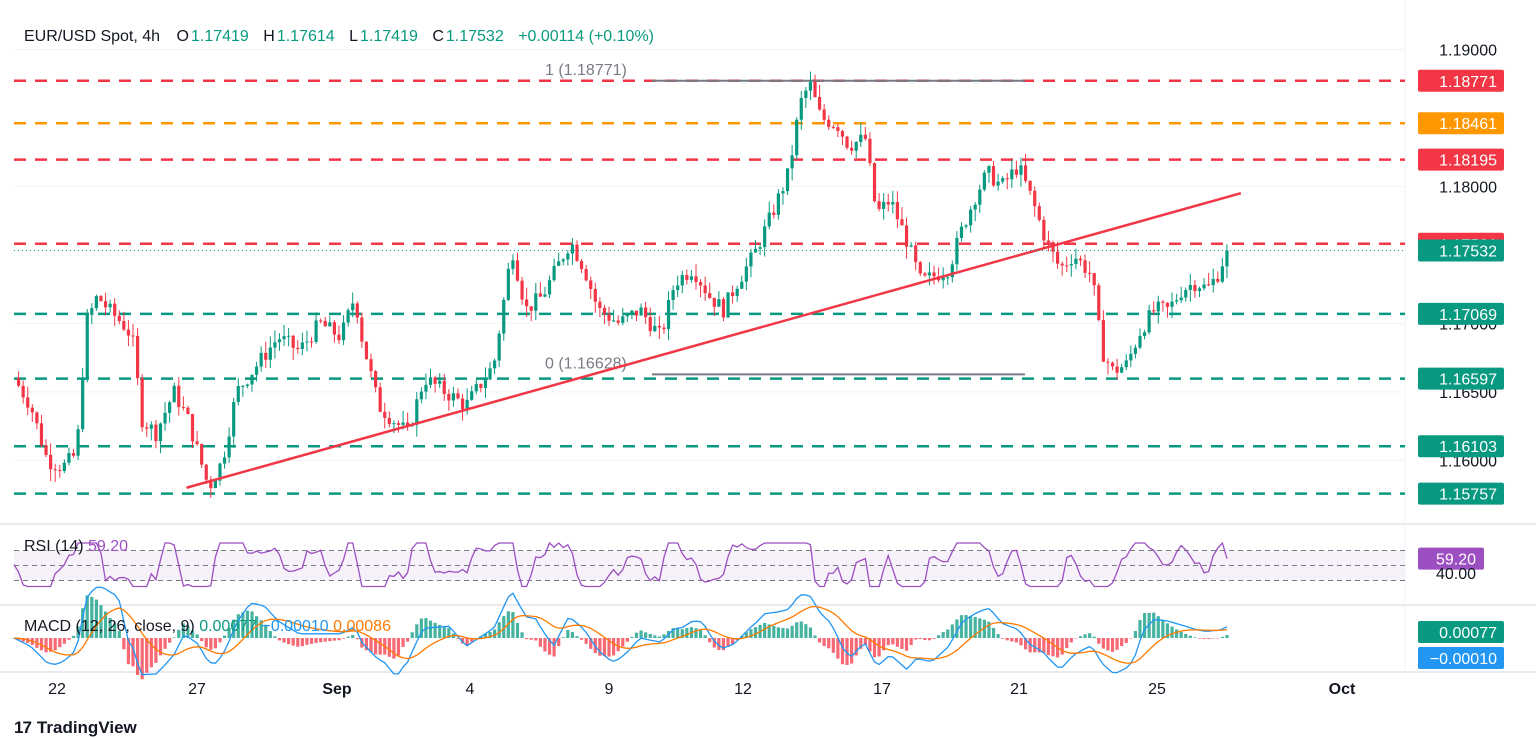  Describe the element at coordinates (1468, 251) in the screenshot. I see `last-price-label: 1.17532` at that location.